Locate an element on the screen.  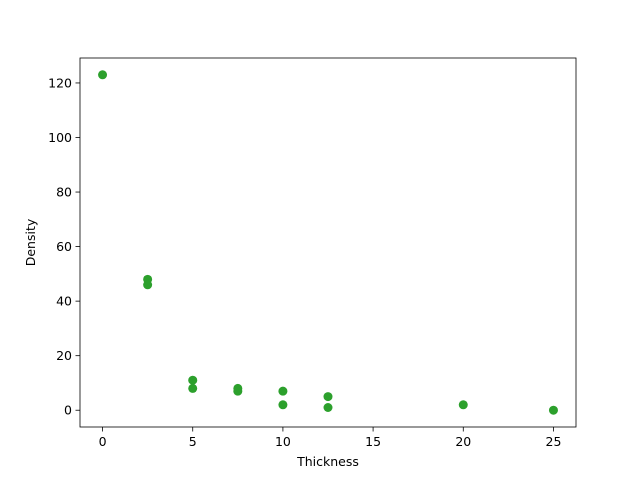
y-tick-label: 80 is located at coordinates (64, 192).